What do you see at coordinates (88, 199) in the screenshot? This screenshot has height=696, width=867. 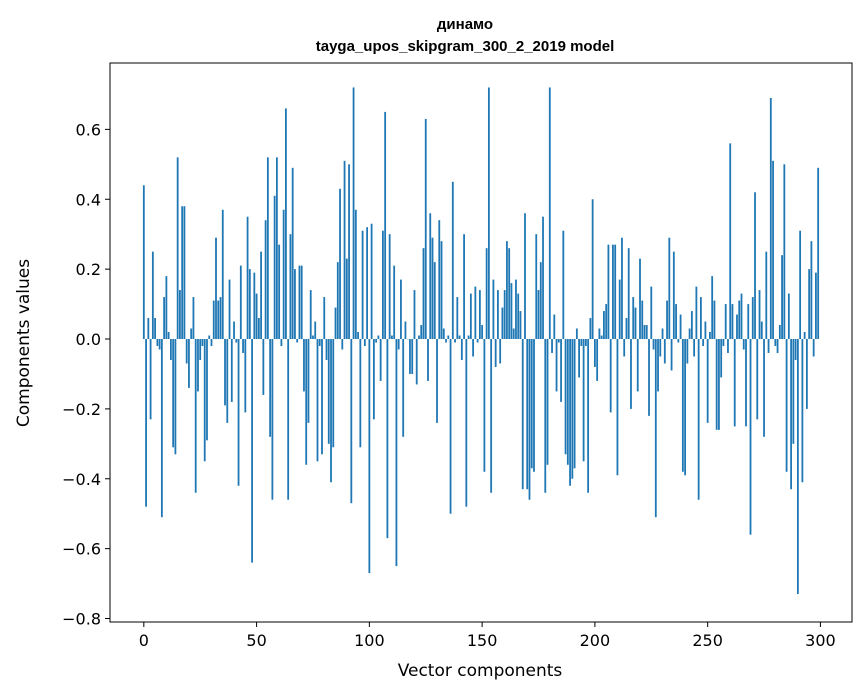 I see `y-tick-label: 0.4` at bounding box center [88, 199].